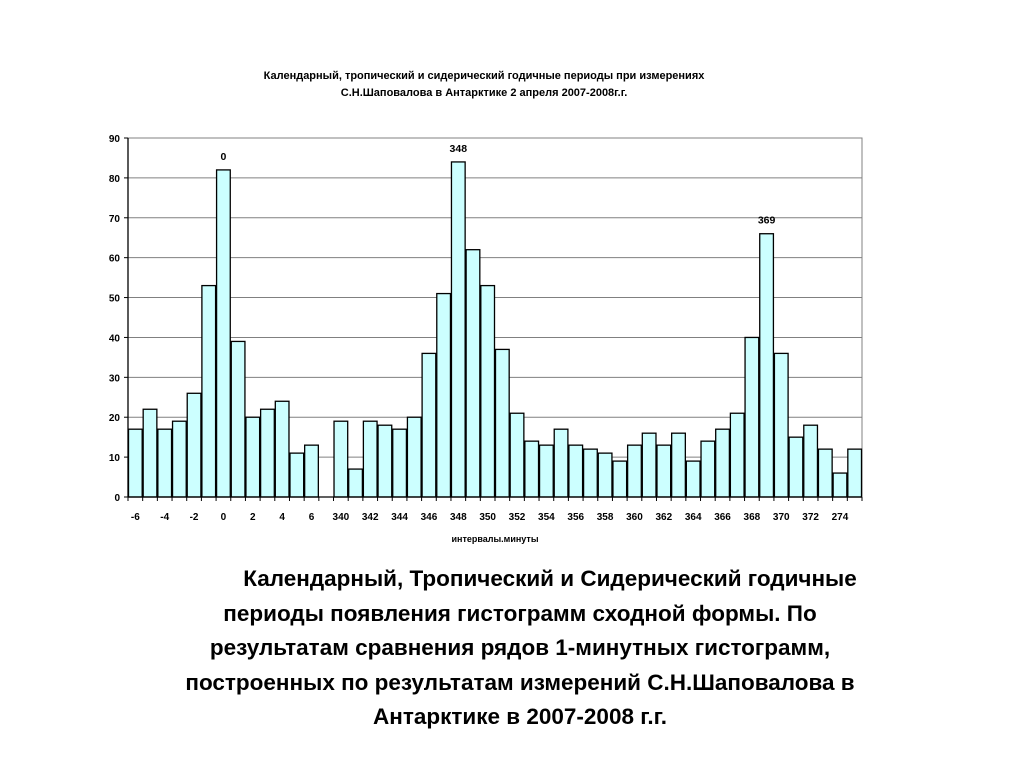 This screenshot has height=767, width=1024. What do you see at coordinates (341, 517) in the screenshot?
I see `x-tick-label: 340` at bounding box center [341, 517].